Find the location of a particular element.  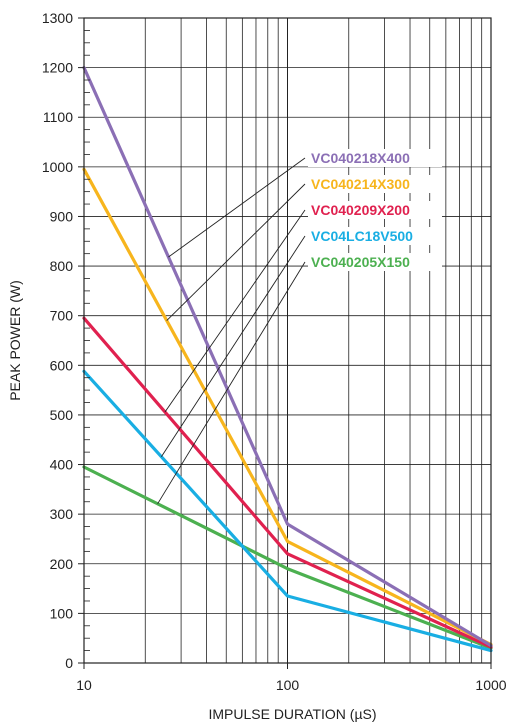

x-tick-label: 100 is located at coordinates (288, 685).